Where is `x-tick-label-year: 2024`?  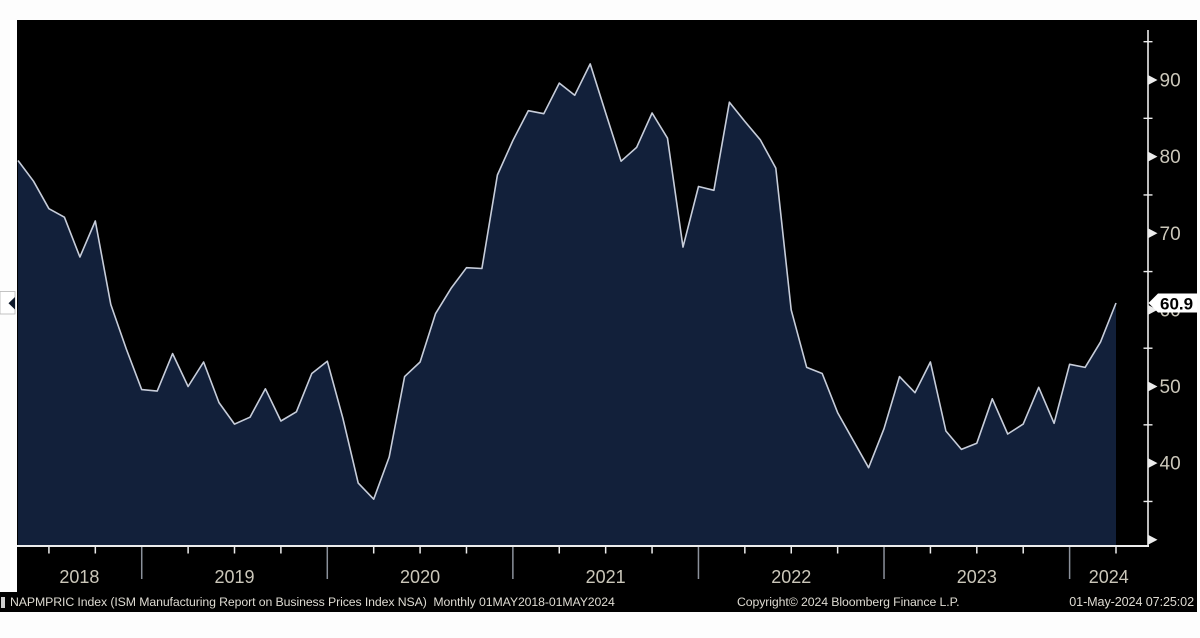
x-tick-label-year: 2024 is located at coordinates (1109, 577).